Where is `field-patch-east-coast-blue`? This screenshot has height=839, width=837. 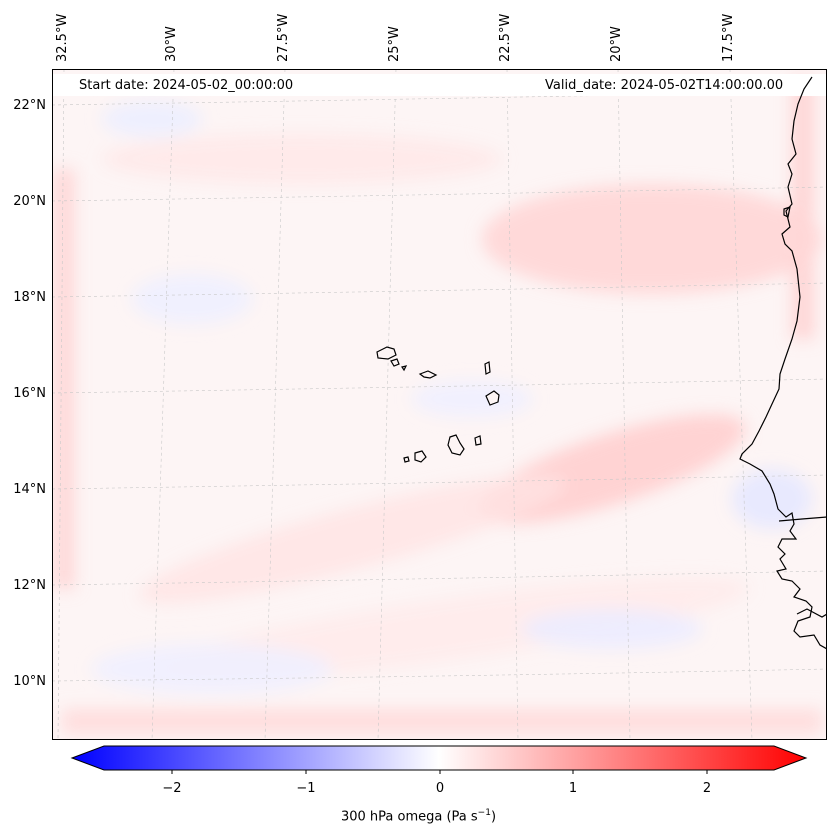
field-patch-east-coast-blue is located at coordinates (772, 499).